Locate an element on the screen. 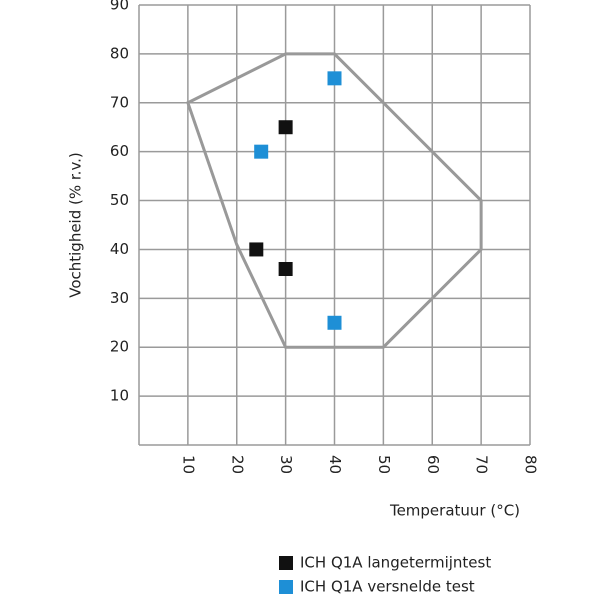 The width and height of the screenshot is (600, 600). y-tick-label: 60 is located at coordinates (119, 151).